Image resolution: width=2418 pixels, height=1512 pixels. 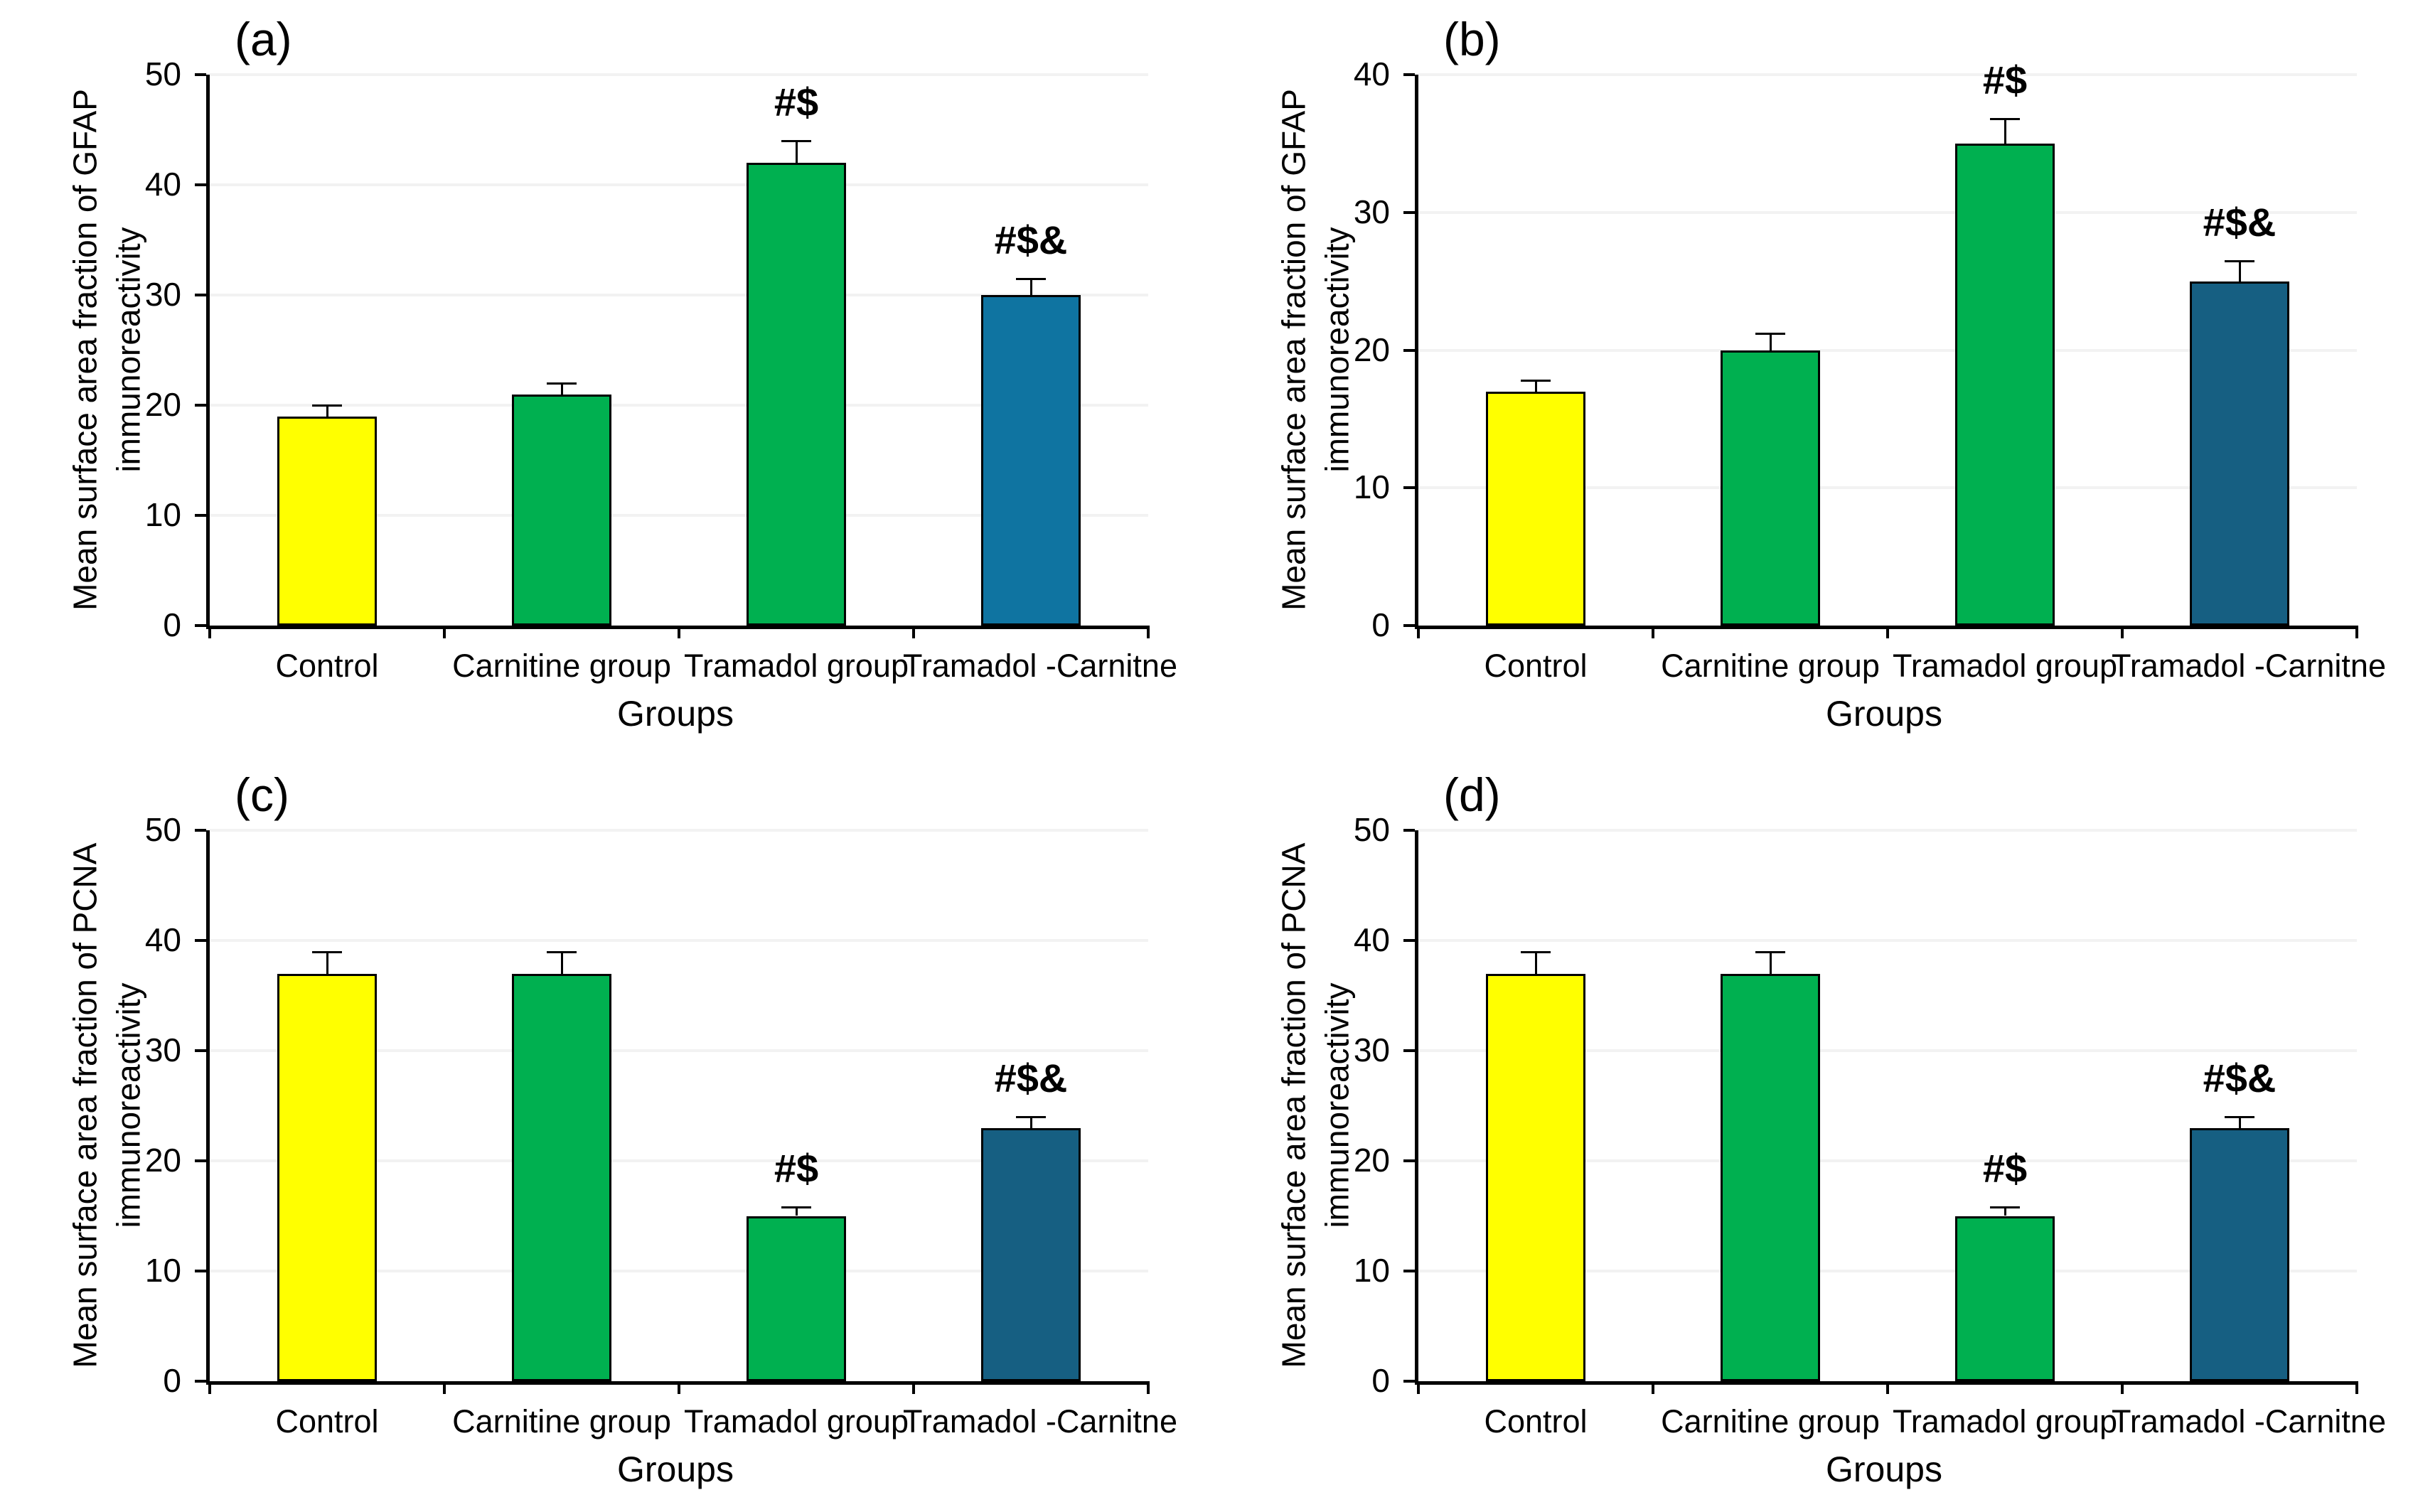 What do you see at coordinates (2005, 1169) in the screenshot?
I see `significance-annotation: #$` at bounding box center [2005, 1169].